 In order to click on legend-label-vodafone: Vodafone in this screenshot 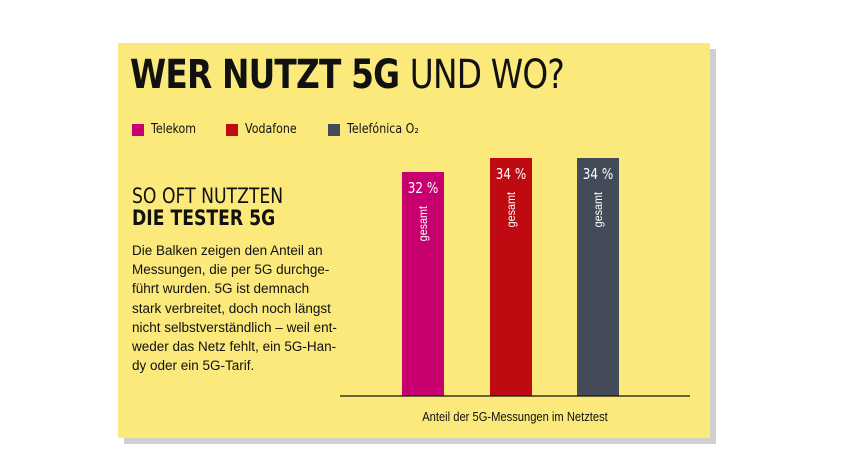, I will do `click(271, 129)`.